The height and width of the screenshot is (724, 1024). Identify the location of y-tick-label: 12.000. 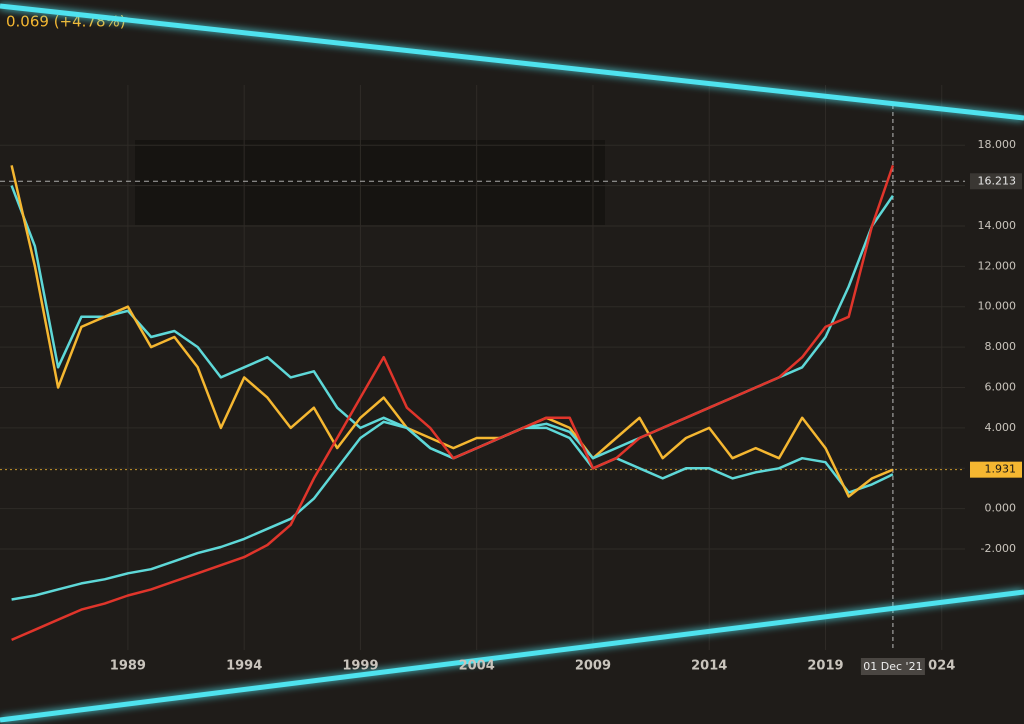
(997, 265).